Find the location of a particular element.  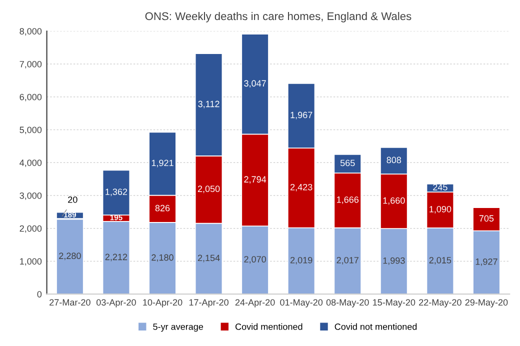

x-tick-label: 03-Apr-20 is located at coordinates (116, 303).